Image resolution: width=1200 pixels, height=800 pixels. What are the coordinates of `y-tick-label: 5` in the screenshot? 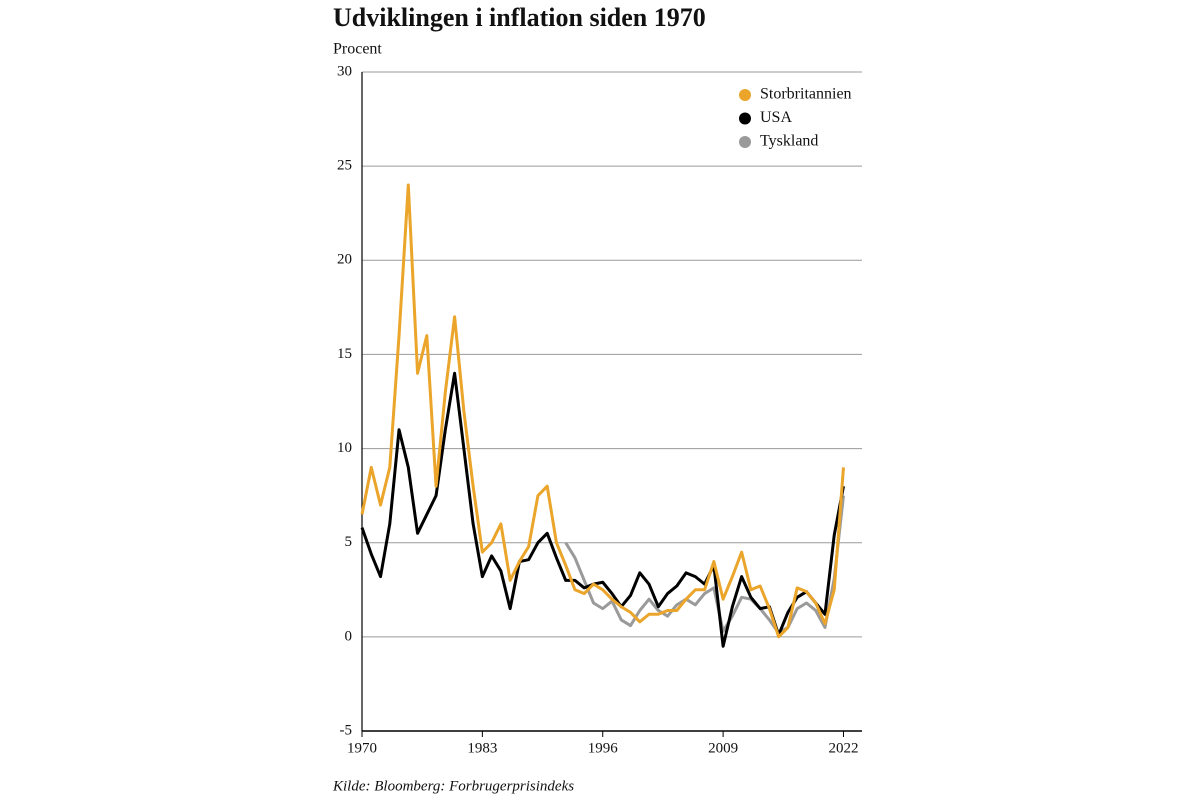 It's located at (349, 542).